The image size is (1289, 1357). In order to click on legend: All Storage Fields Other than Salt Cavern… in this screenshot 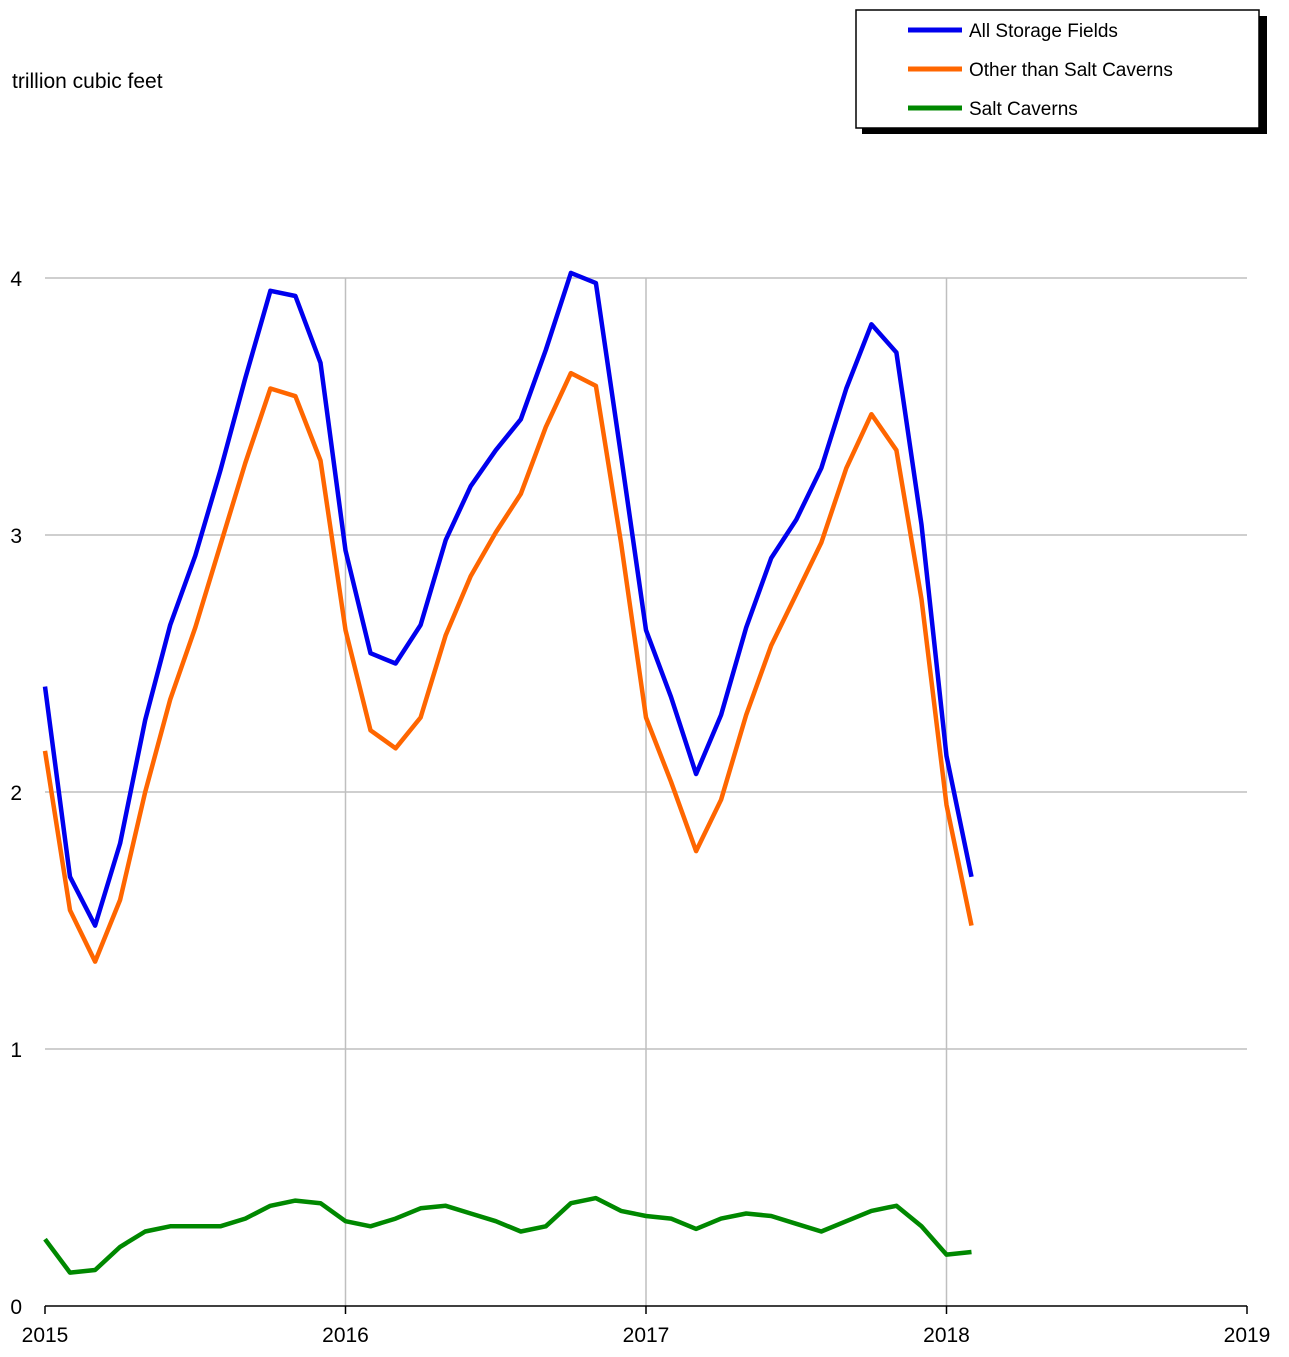, I will do `click(1061, 71)`.